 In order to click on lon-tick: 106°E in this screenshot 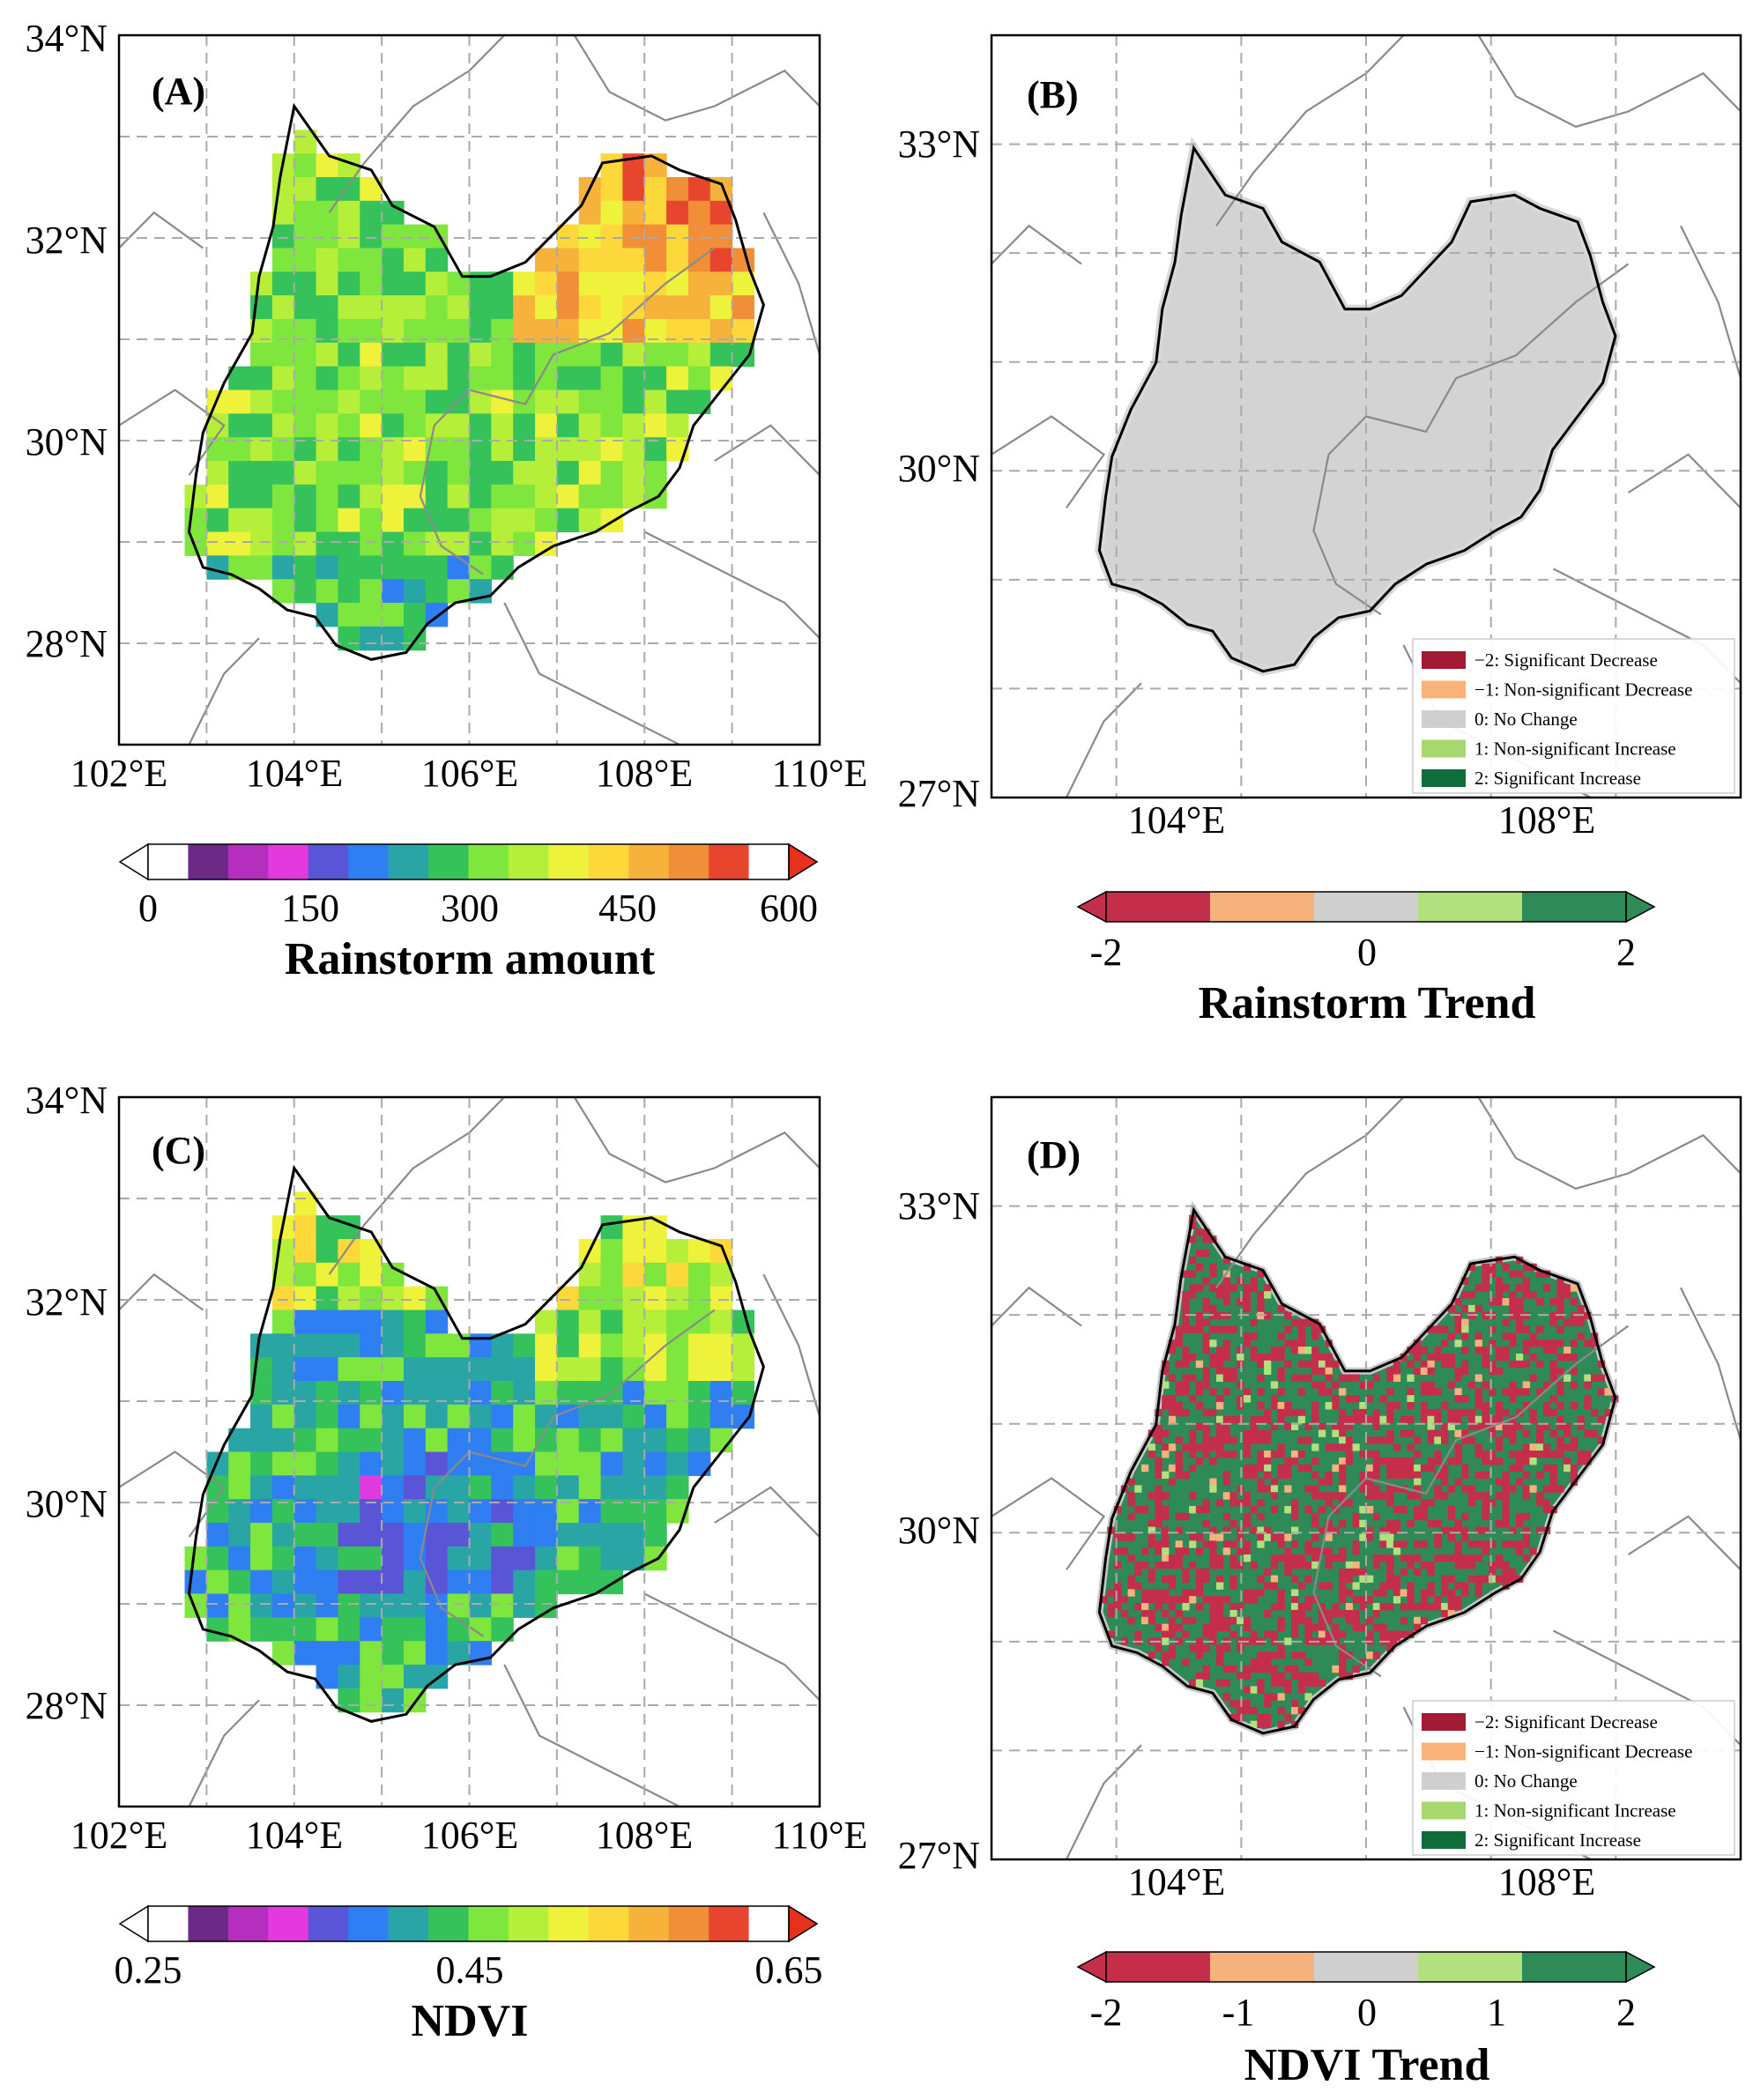, I will do `click(469, 1836)`.